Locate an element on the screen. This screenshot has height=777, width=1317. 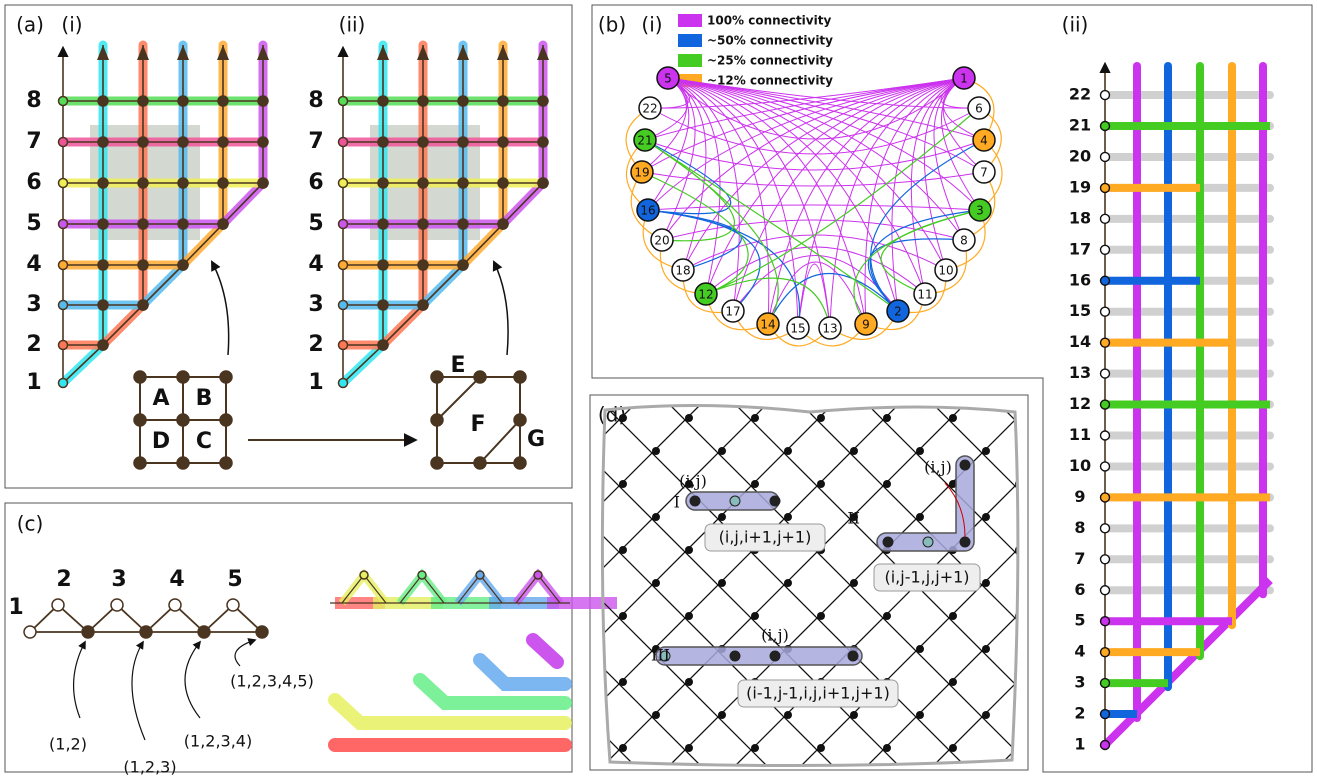
node-label: 18 is located at coordinates (682, 271).